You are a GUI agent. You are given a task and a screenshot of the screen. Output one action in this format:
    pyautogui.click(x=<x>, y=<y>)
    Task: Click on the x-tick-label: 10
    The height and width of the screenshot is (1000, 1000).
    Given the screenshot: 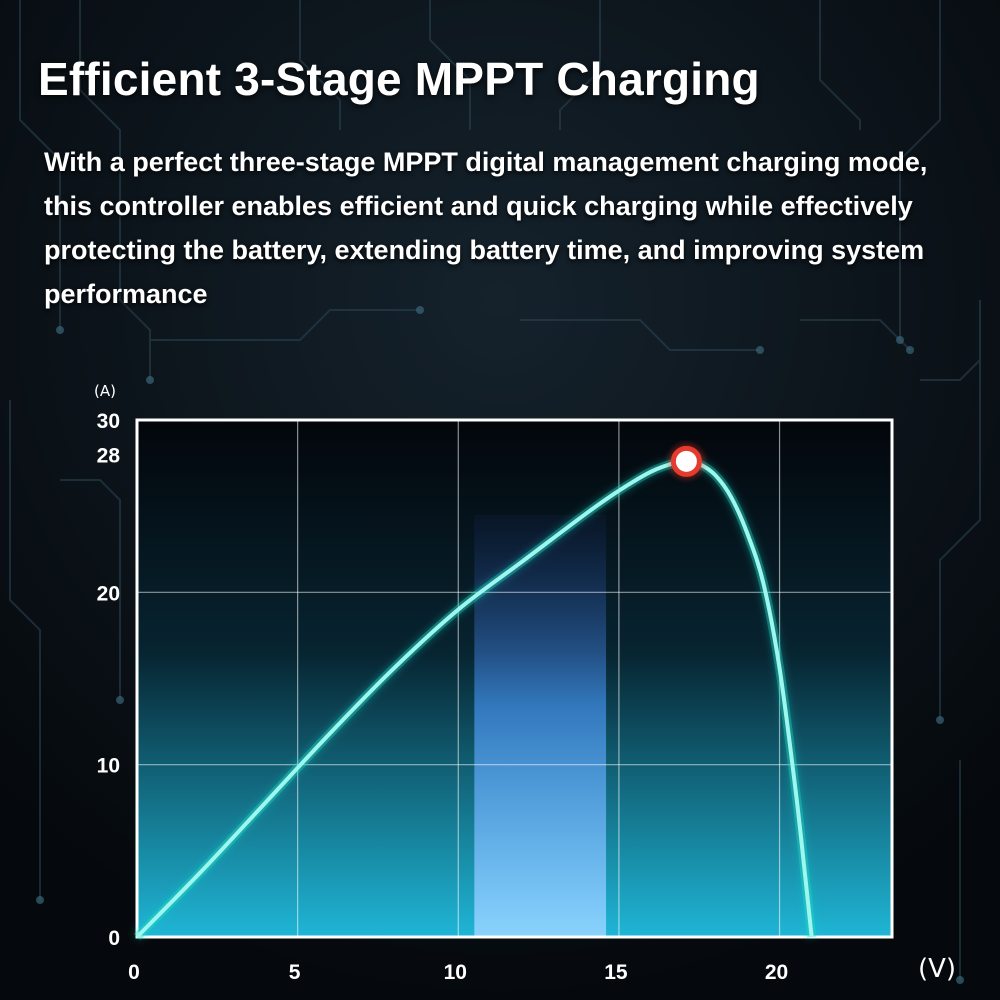 What is the action you would take?
    pyautogui.click(x=455, y=972)
    